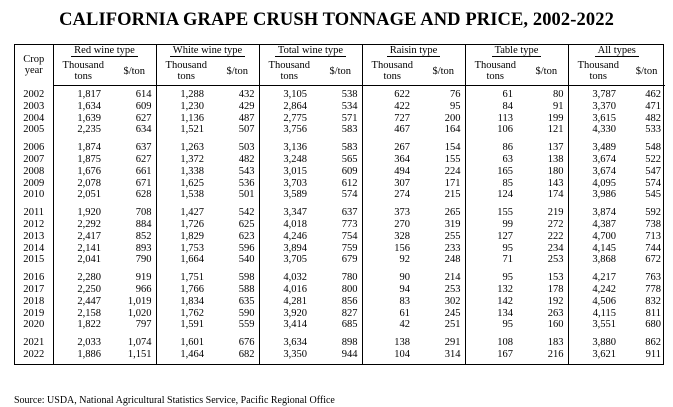 This screenshot has width=673, height=407. I want to click on crop-year-cell: 2020, so click(34, 325).